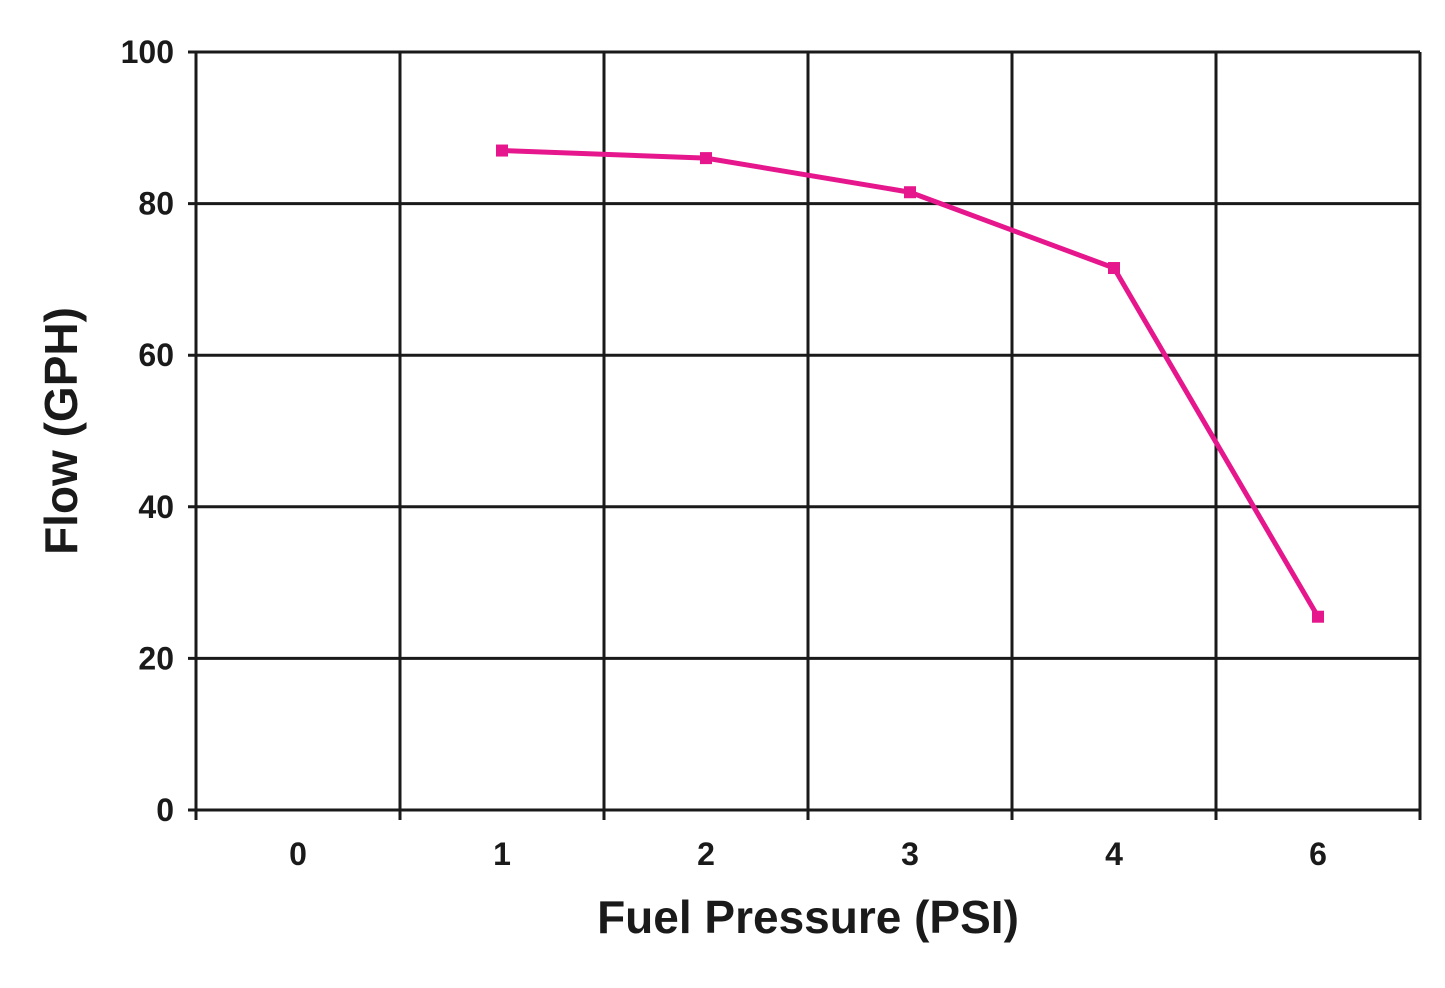 The width and height of the screenshot is (1445, 988). I want to click on x-axis-title: Fuel Pressure (PSI), so click(808, 917).